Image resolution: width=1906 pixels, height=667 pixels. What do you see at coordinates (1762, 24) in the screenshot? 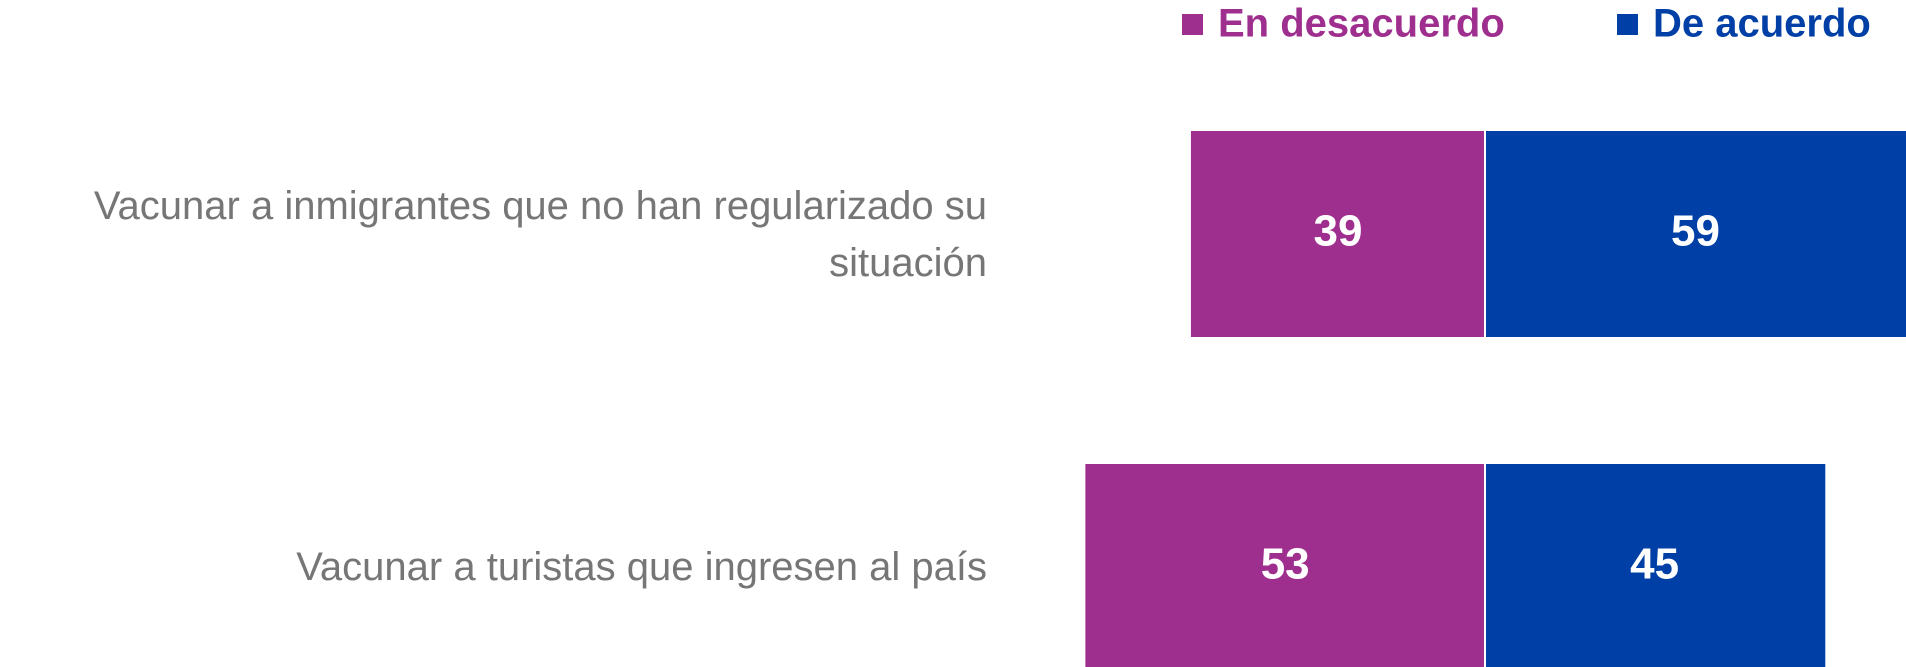
I see `legend-label: De acuerdo` at bounding box center [1762, 24].